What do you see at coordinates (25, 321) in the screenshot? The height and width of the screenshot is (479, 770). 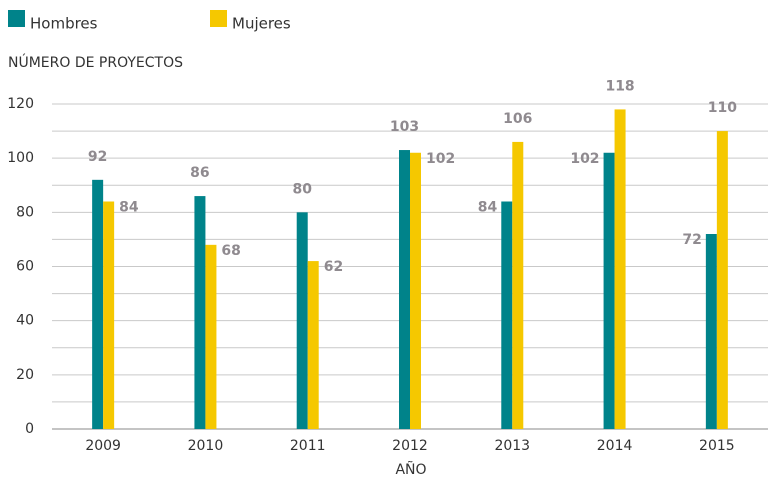 I see `y-tick-label: 40` at bounding box center [25, 321].